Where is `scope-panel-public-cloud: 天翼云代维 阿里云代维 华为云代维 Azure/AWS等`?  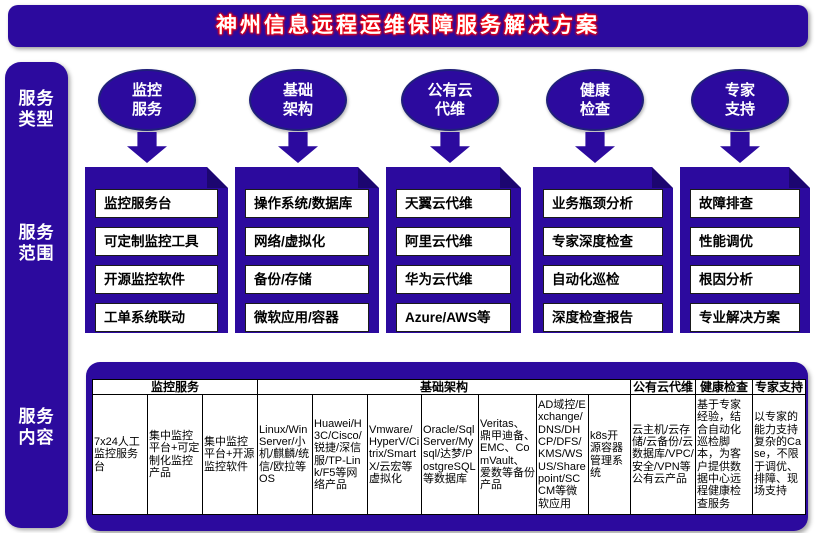
scope-panel-public-cloud: 天翼云代维 阿里云代维 华为云代维 Azure/AWS等 is located at coordinates (453, 250).